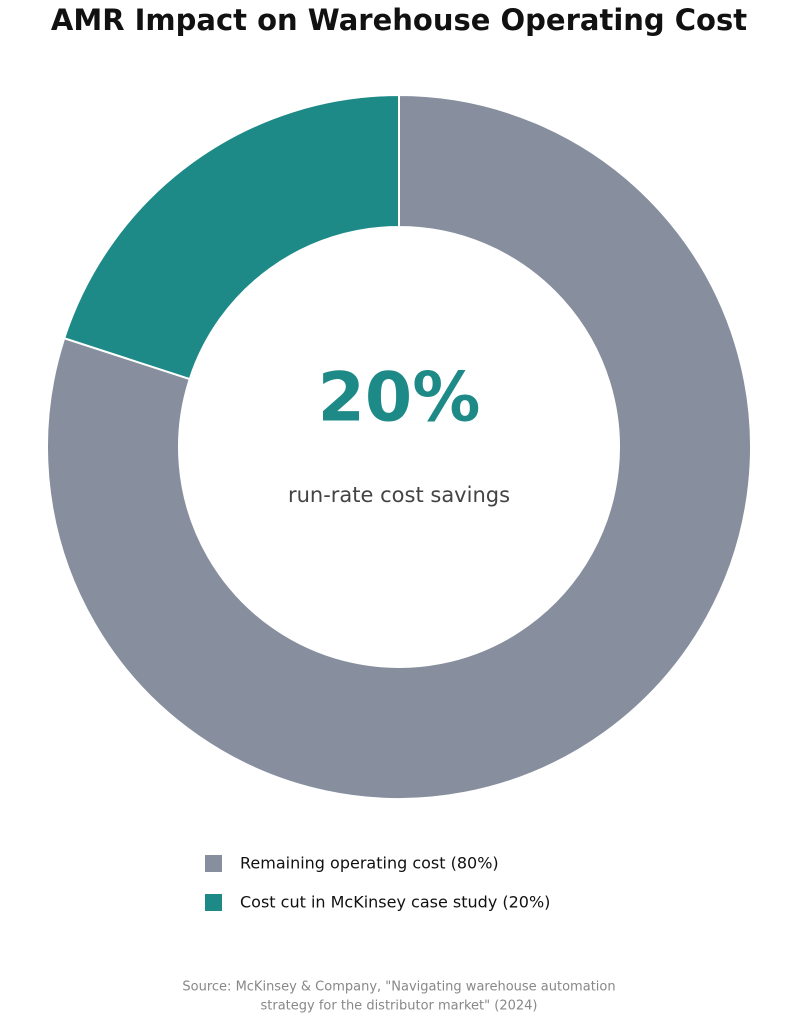 This screenshot has height=1024, width=798. Describe the element at coordinates (399, 495) in the screenshot. I see `center-caption: run-rate cost savings` at that location.